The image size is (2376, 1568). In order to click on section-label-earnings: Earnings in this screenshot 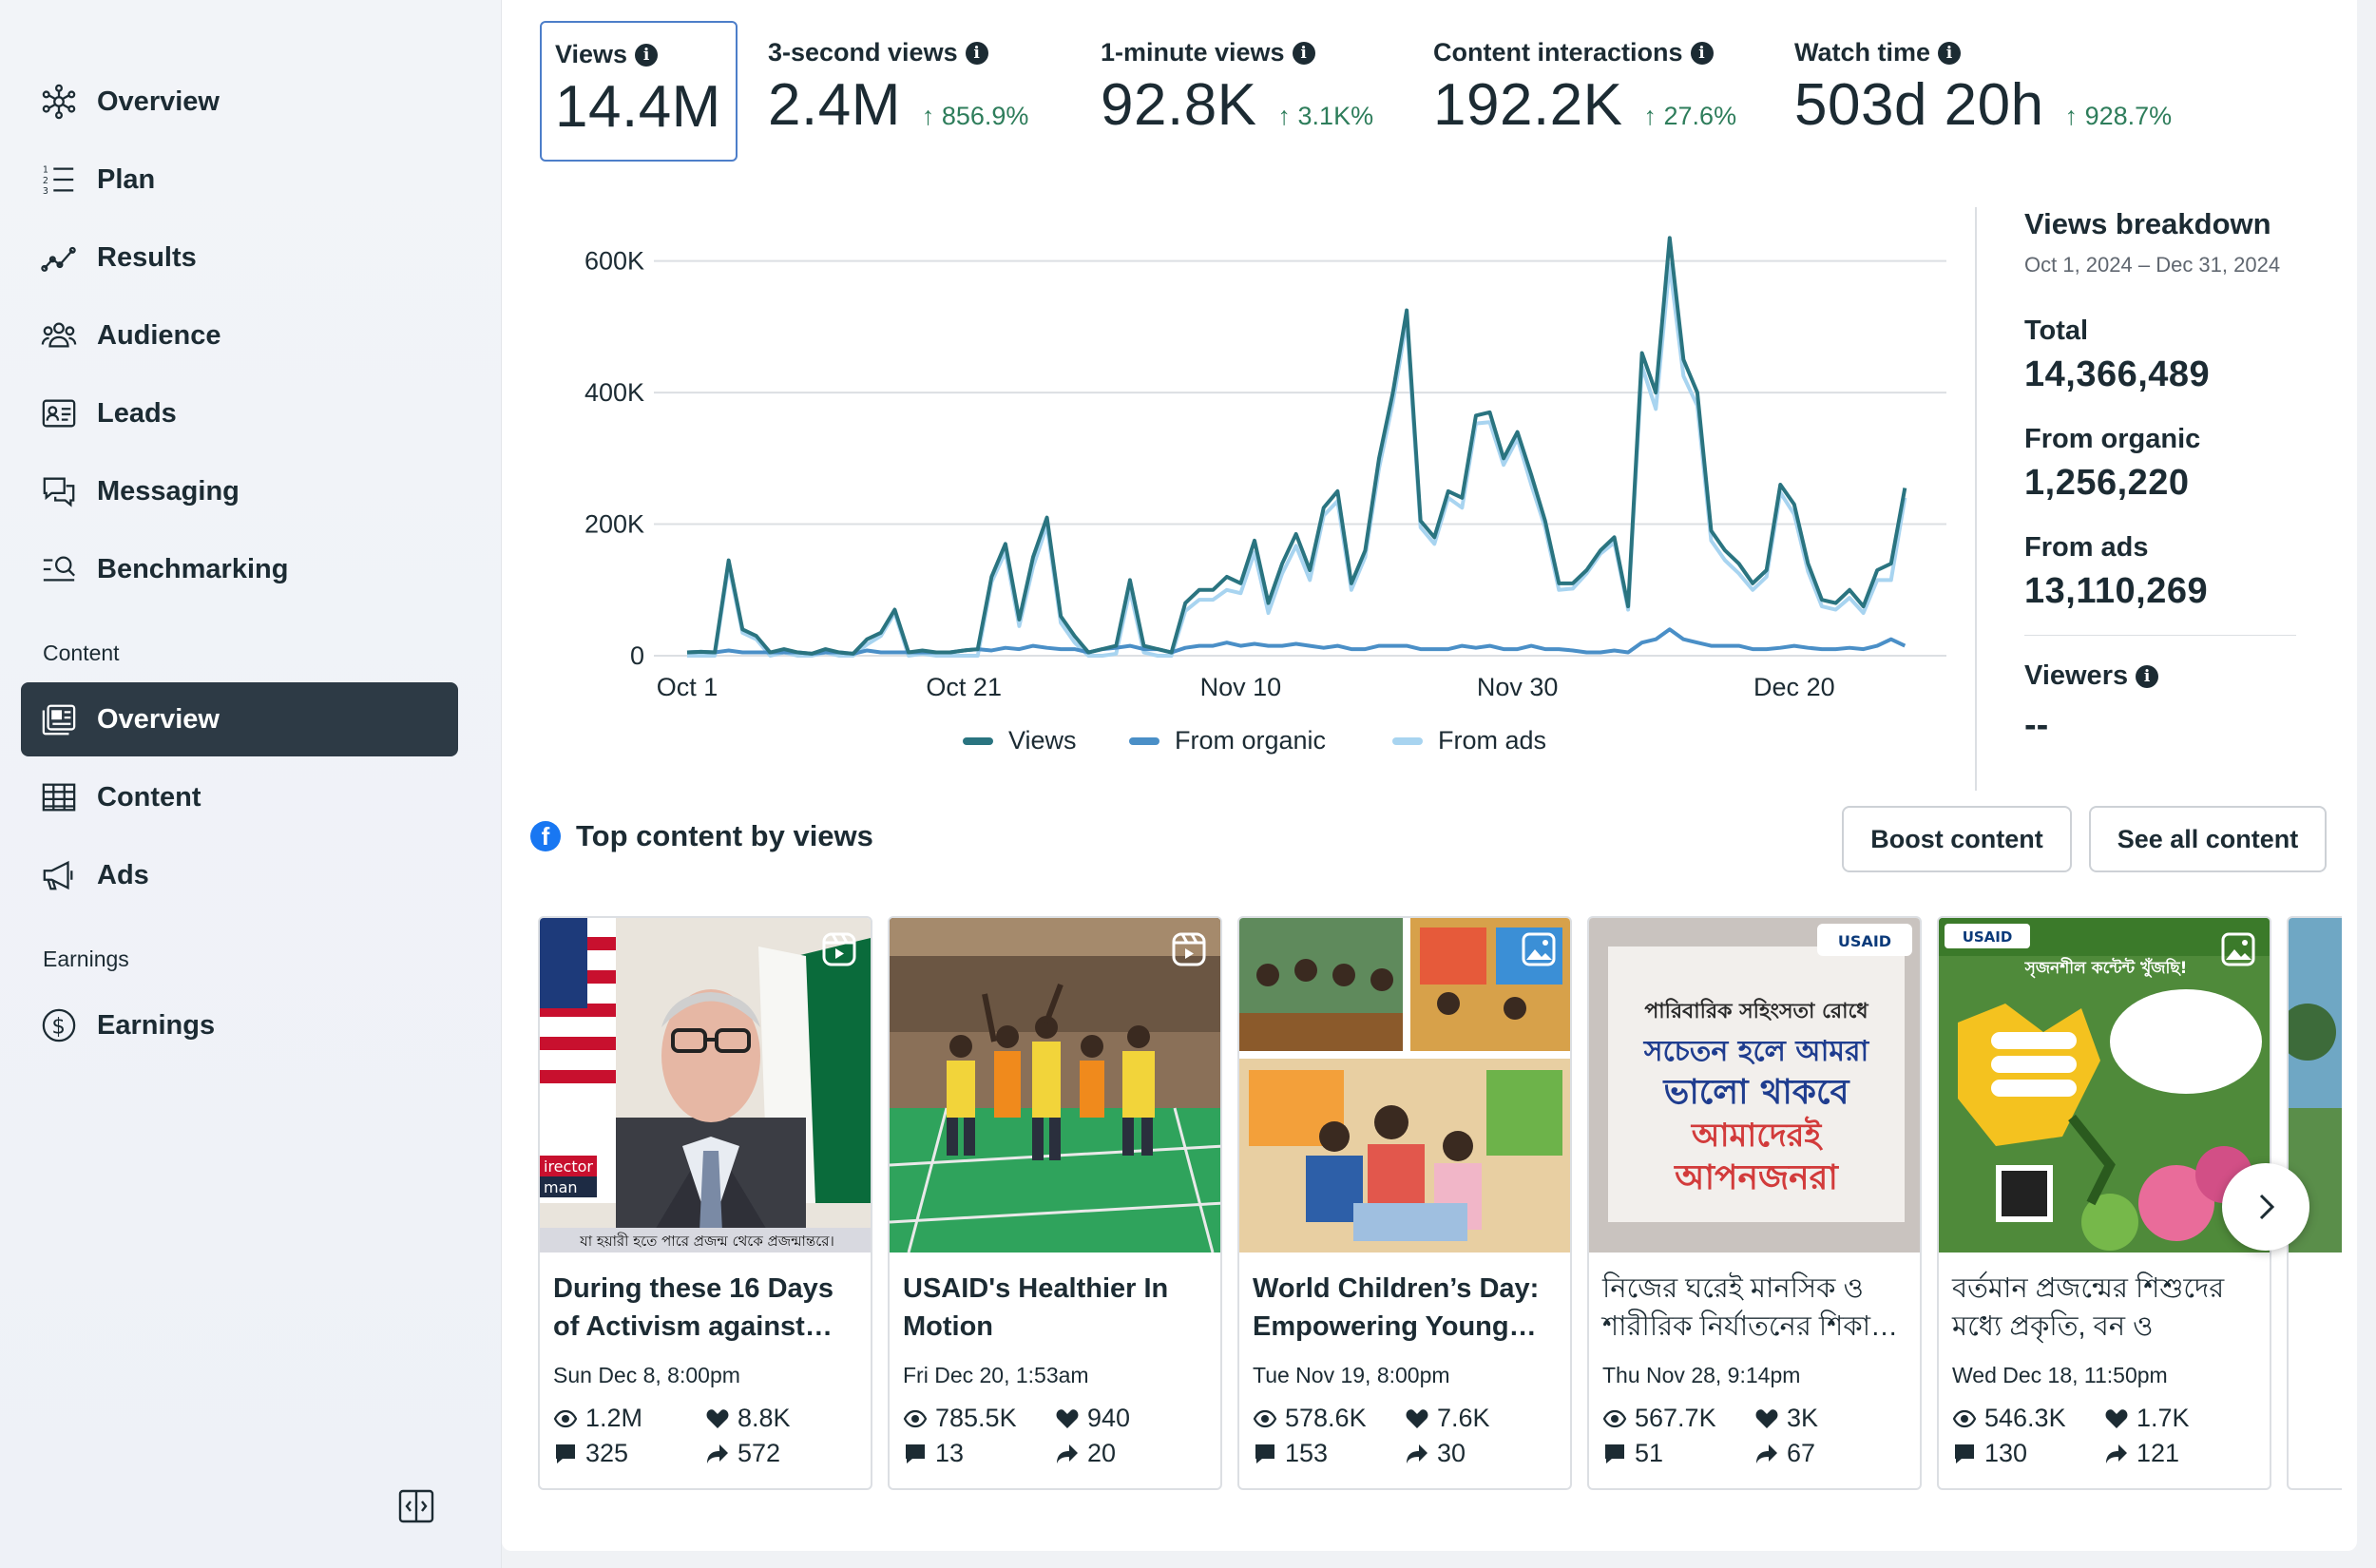, I will do `click(86, 959)`.